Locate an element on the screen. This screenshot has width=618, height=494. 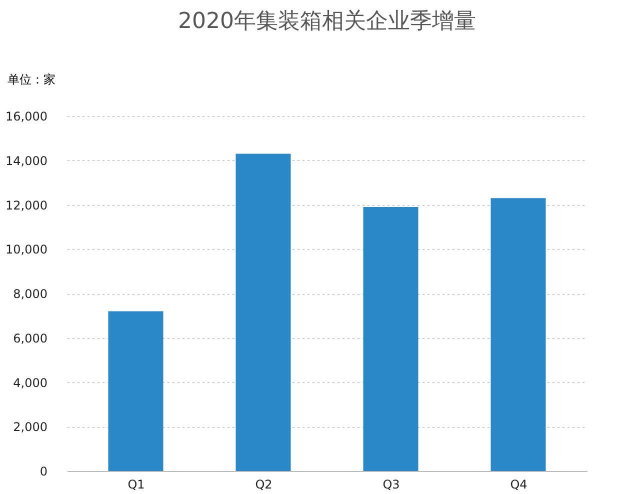
y-tick-label: 14,000 is located at coordinates (27, 161).